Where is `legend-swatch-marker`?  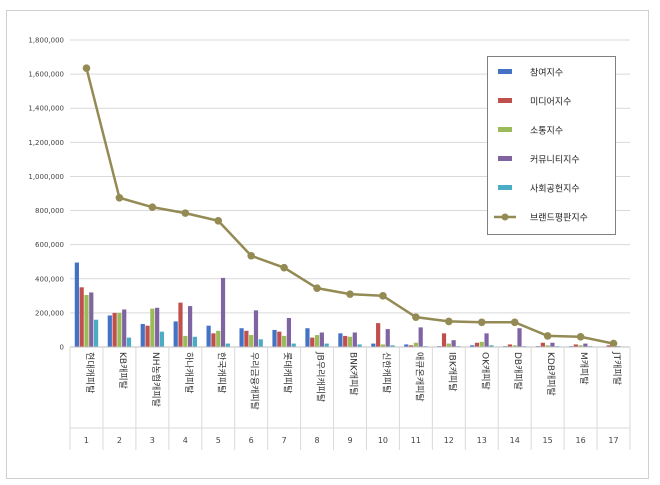 legend-swatch-marker is located at coordinates (505, 217).